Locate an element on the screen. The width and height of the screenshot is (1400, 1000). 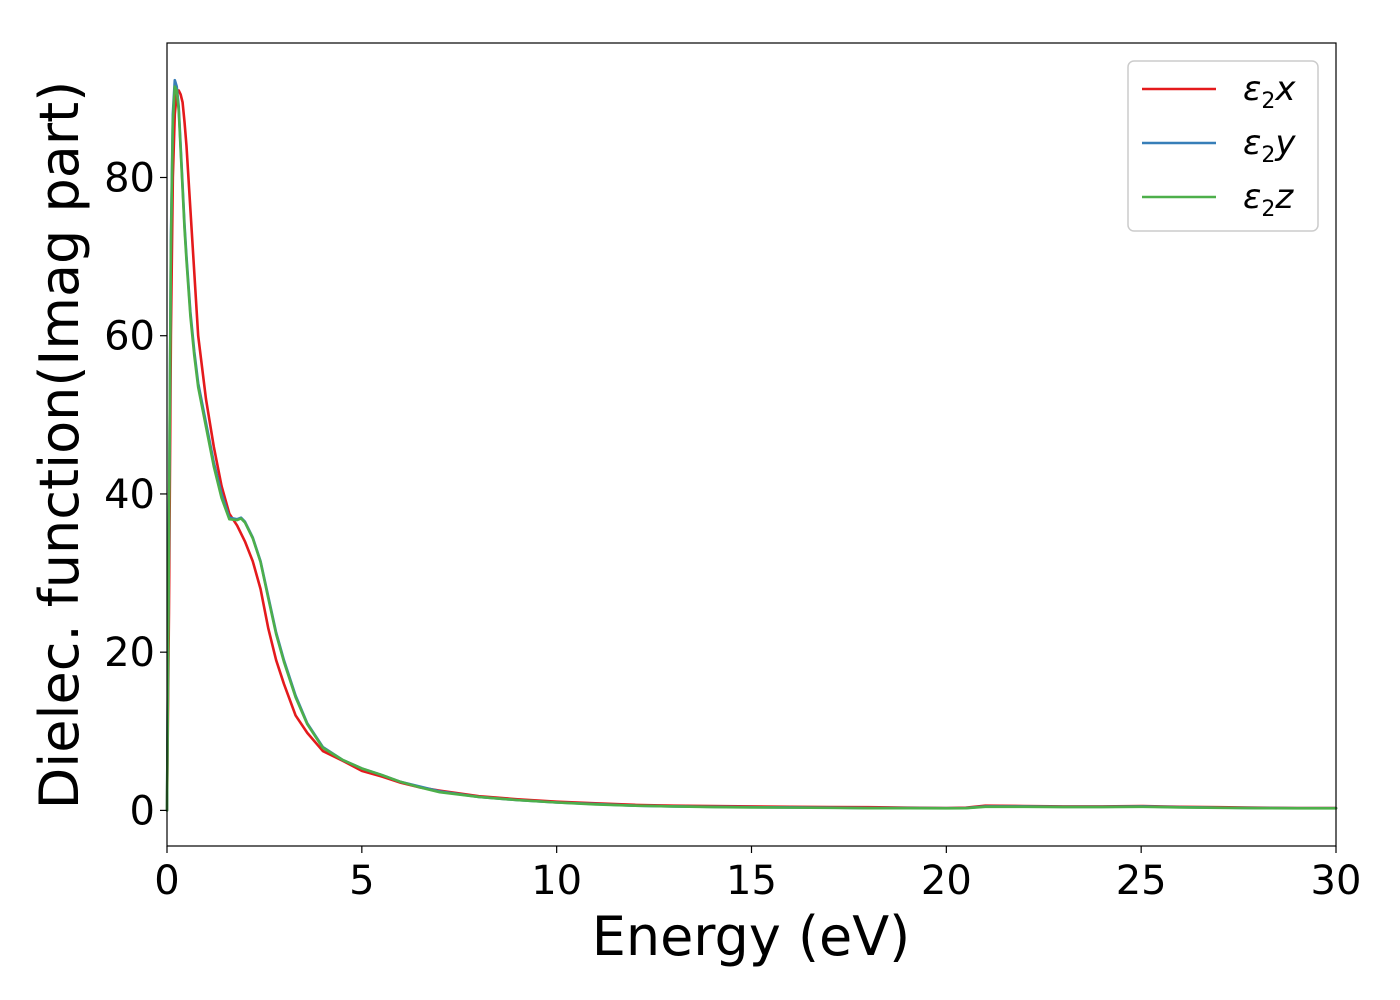
x-tick-label: 25 is located at coordinates (1141, 881).